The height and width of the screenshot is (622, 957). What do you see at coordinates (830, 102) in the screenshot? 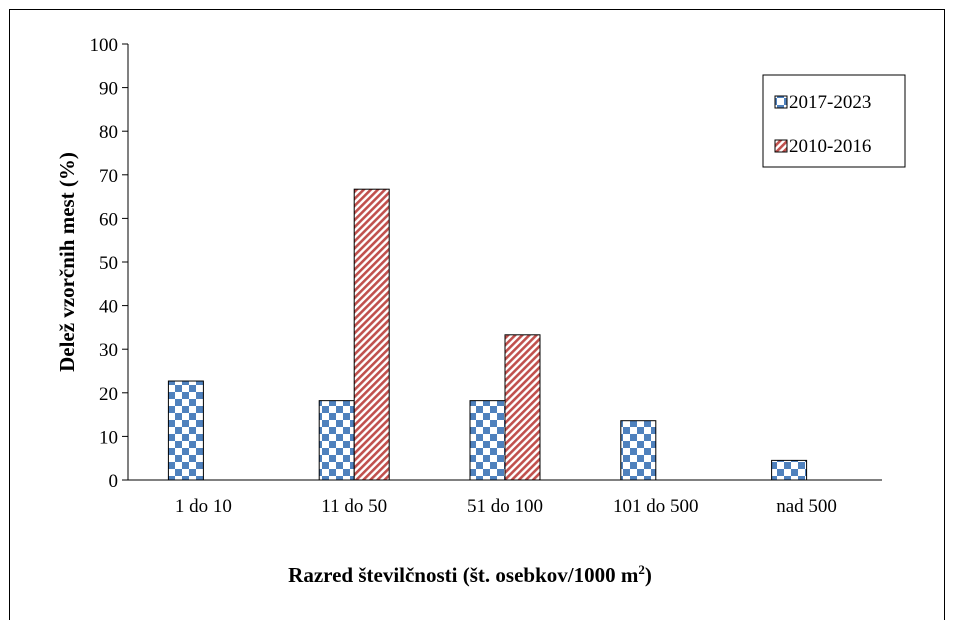
I see `legend-label-2017-2023: 2017-2023` at bounding box center [830, 102].